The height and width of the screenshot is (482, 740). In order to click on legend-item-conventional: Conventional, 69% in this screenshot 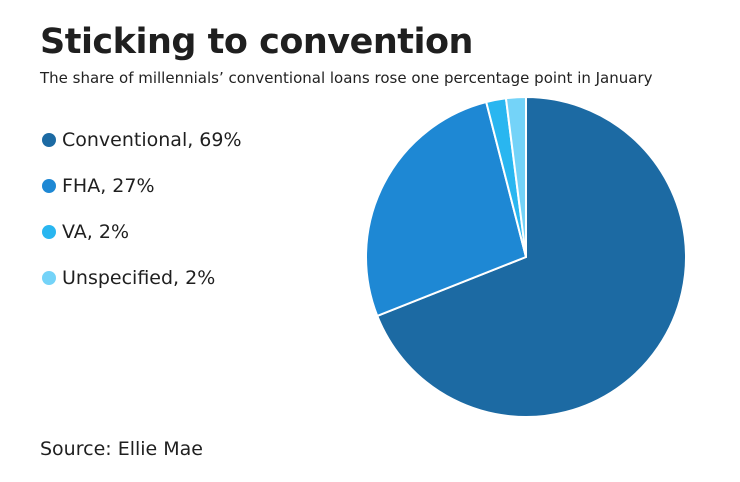, I will do `click(141, 140)`.